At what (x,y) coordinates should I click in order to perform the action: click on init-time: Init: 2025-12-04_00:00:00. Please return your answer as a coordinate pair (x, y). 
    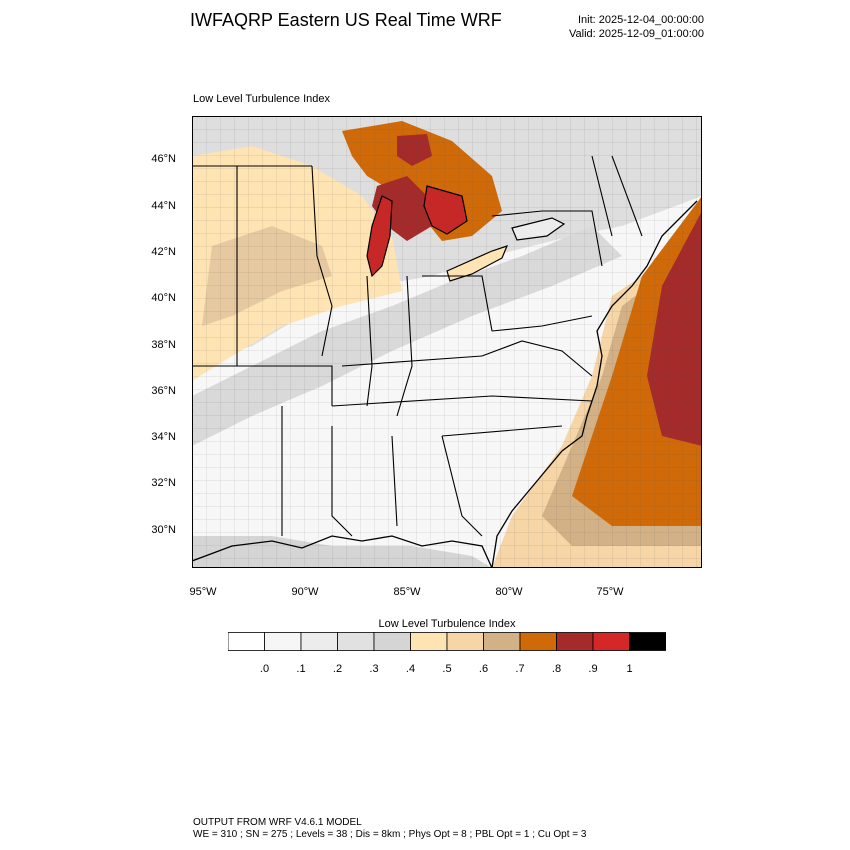
    Looking at the image, I should click on (641, 20).